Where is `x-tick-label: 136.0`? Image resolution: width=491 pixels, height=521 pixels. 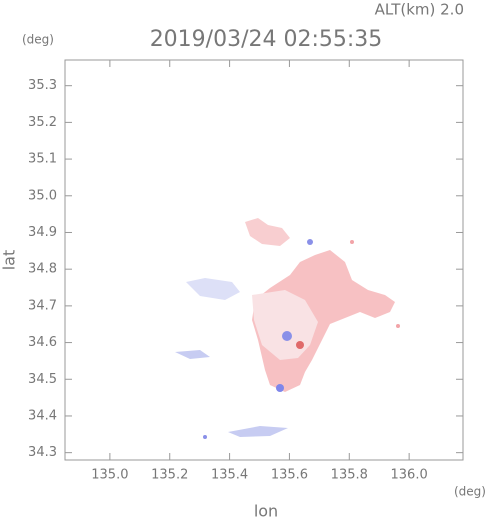
x-tick-label: 136.0 is located at coordinates (409, 475).